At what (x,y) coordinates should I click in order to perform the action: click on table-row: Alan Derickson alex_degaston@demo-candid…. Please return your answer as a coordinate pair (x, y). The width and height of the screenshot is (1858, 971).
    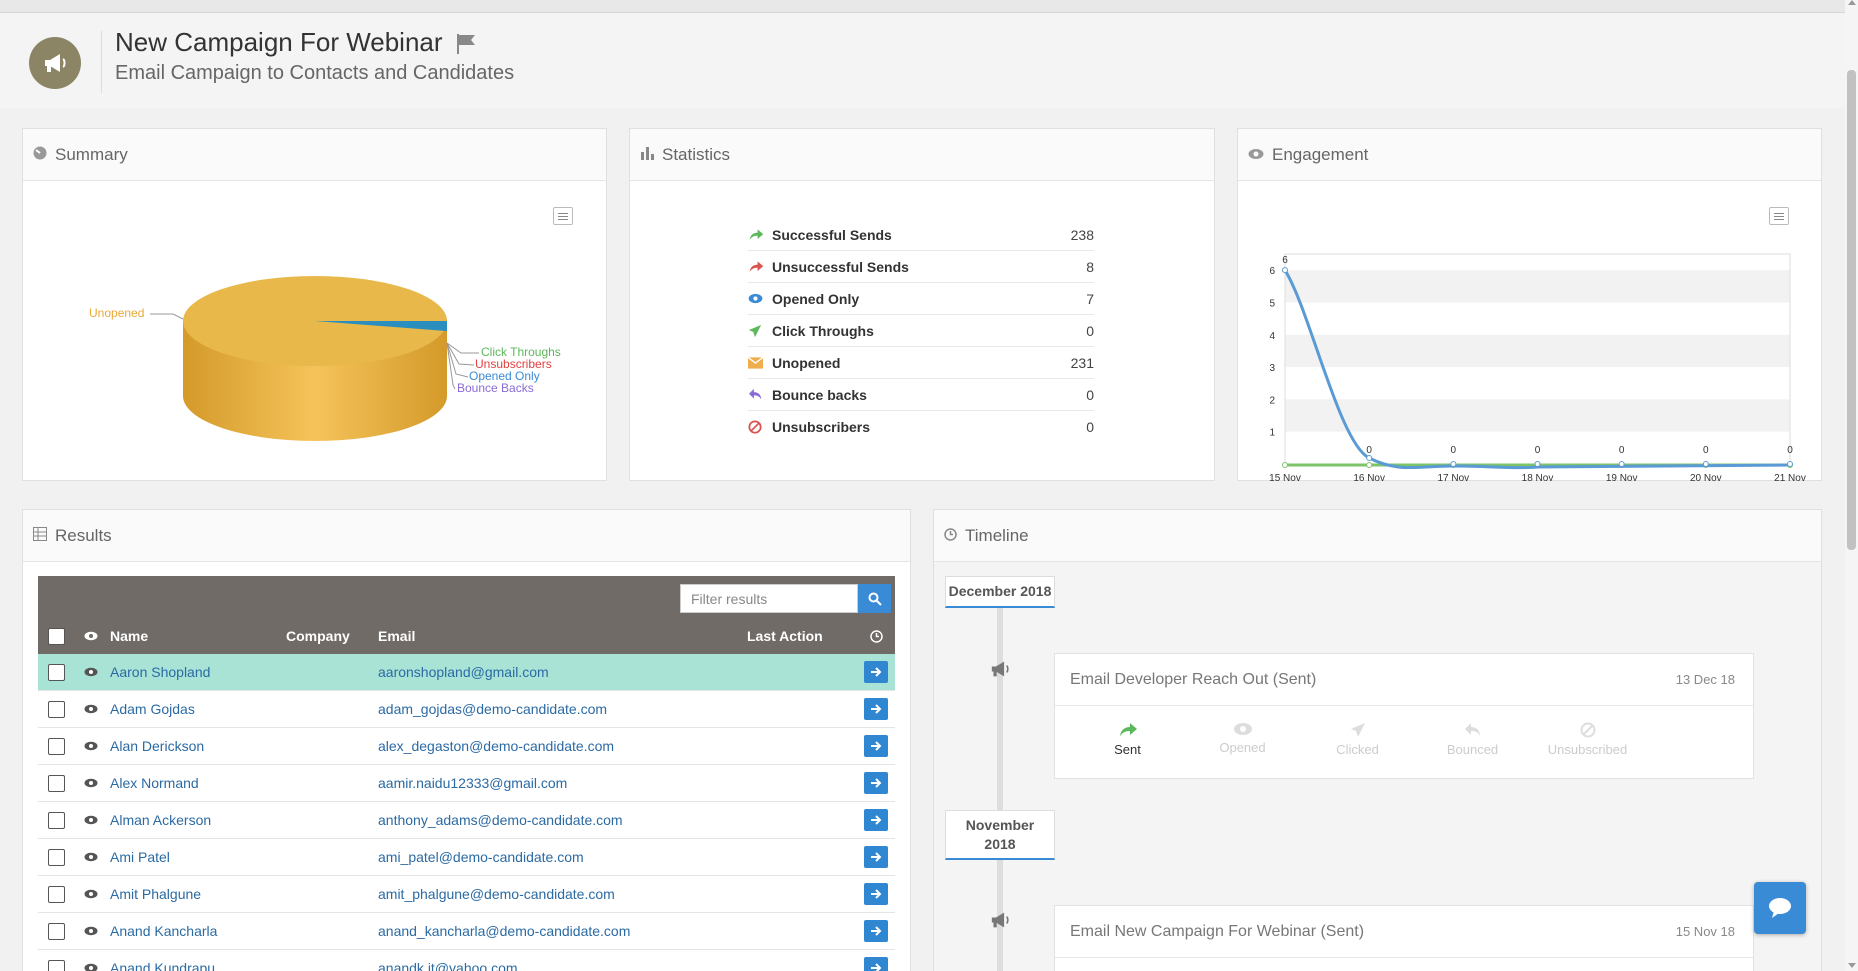
    Looking at the image, I should click on (466, 746).